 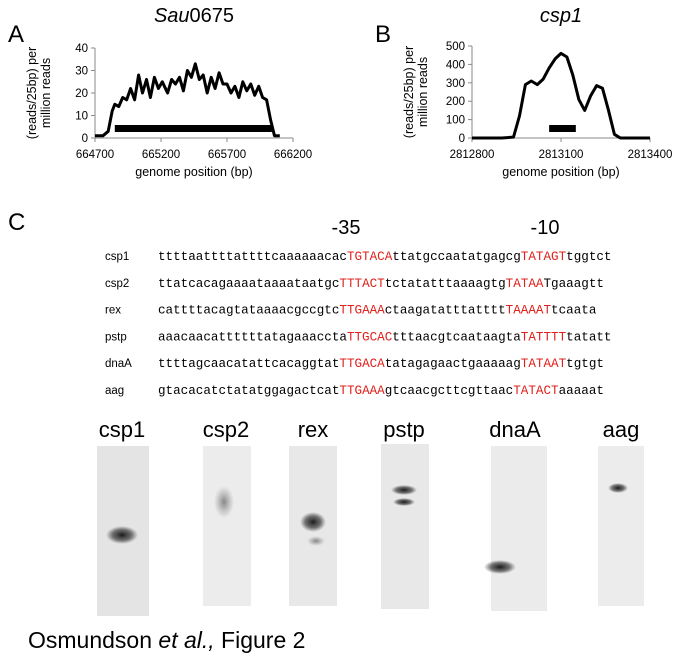 I want to click on sequence-part: tatagagaactgaaaaag, so click(x=453, y=364).